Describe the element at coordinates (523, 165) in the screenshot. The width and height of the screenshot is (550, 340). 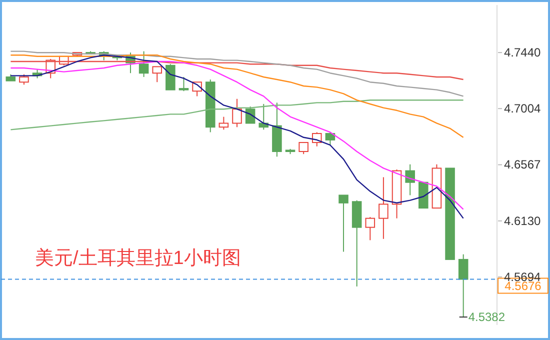
I see `y-tick-label: 4.6567` at that location.